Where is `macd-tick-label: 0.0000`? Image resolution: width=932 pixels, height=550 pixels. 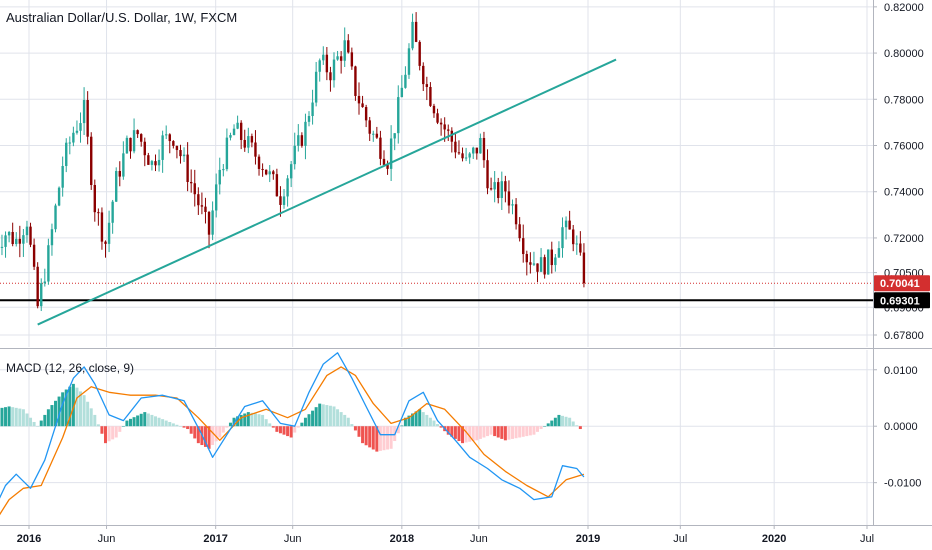 macd-tick-label: 0.0000 is located at coordinates (901, 427).